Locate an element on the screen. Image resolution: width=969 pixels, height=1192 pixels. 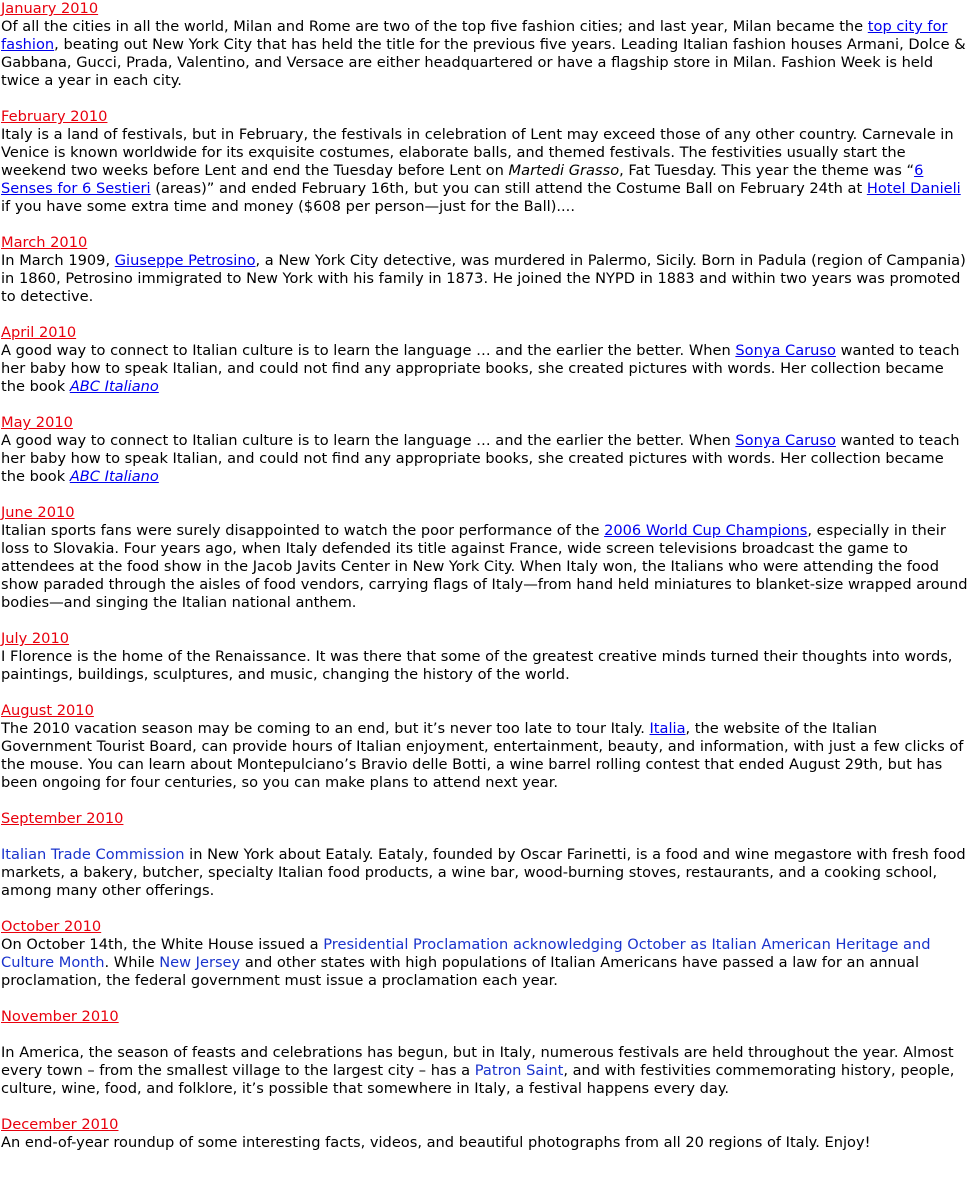
month-link-may: May 2010 is located at coordinates (37, 422).